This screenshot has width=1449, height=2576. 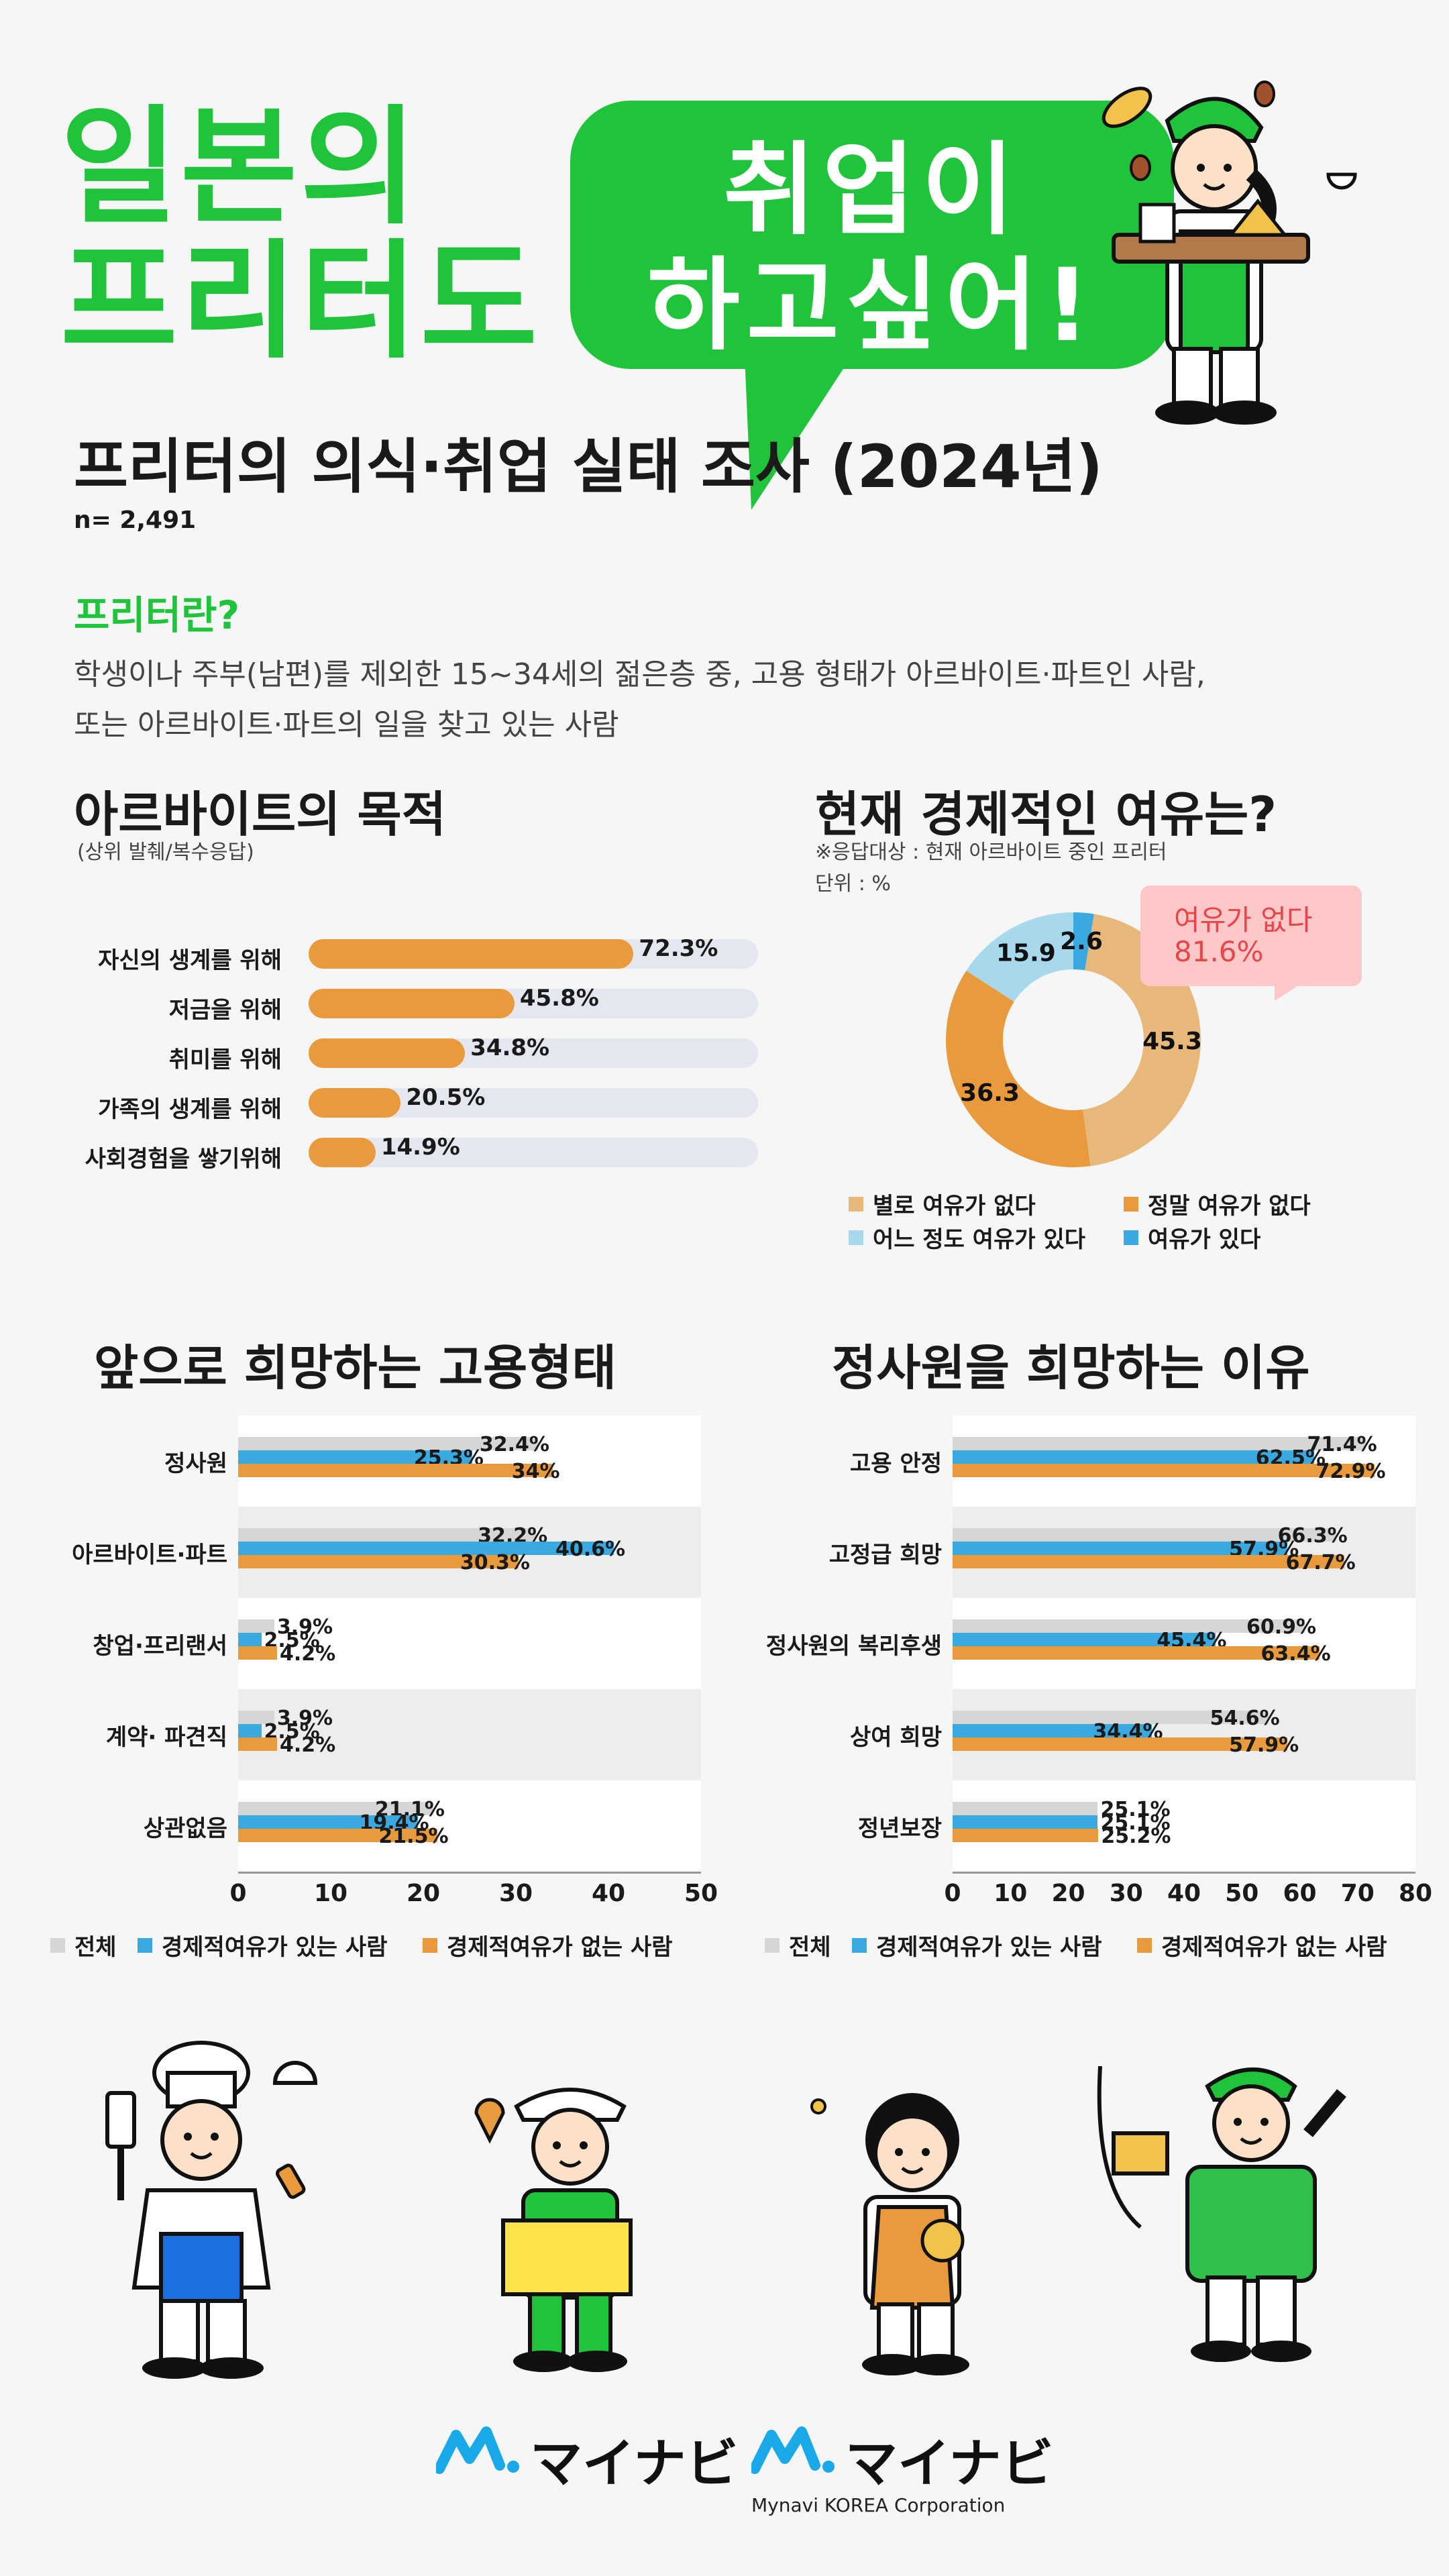 What do you see at coordinates (678, 948) in the screenshot?
I see `purpose-value-label: 72.3%` at bounding box center [678, 948].